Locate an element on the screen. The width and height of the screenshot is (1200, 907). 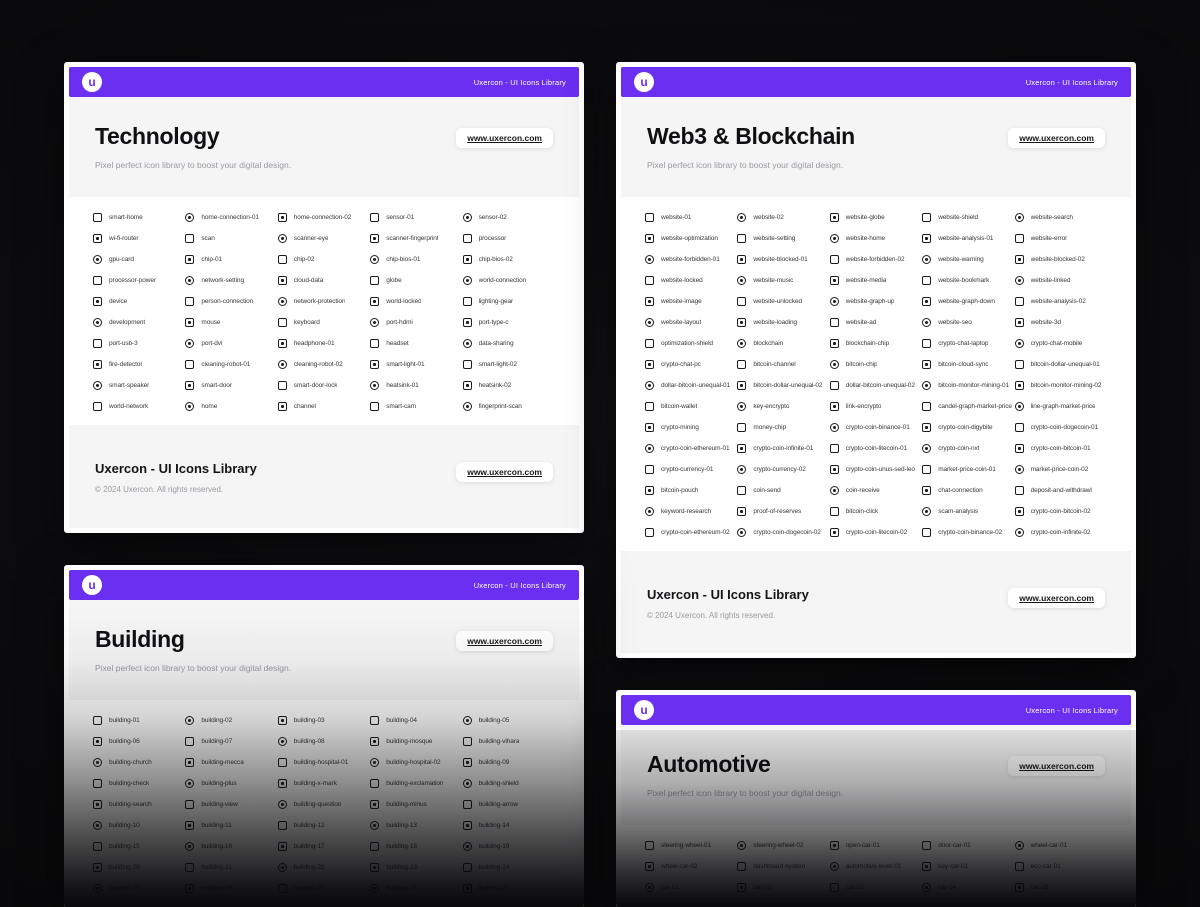
icon-label: website-analysis-01 is located at coordinates (966, 238).